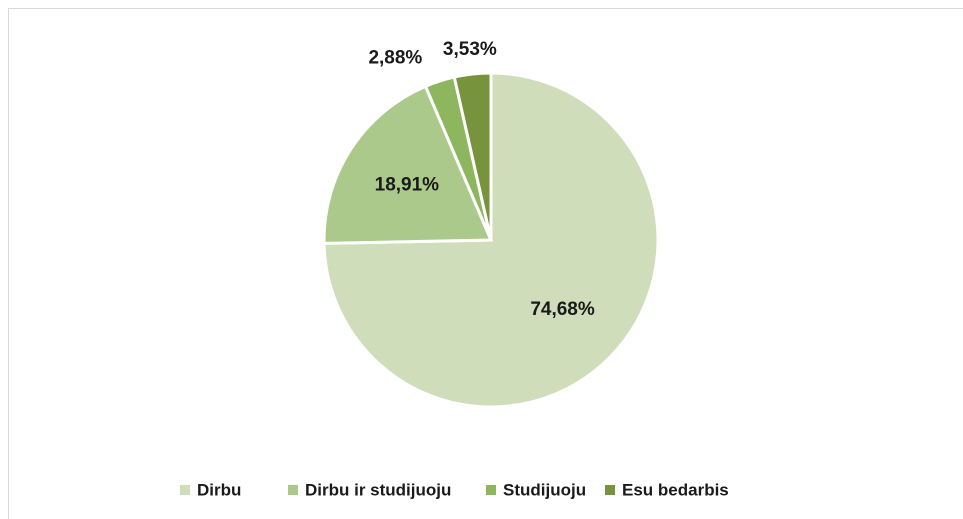  I want to click on legend-label: Studijuoju, so click(544, 489).